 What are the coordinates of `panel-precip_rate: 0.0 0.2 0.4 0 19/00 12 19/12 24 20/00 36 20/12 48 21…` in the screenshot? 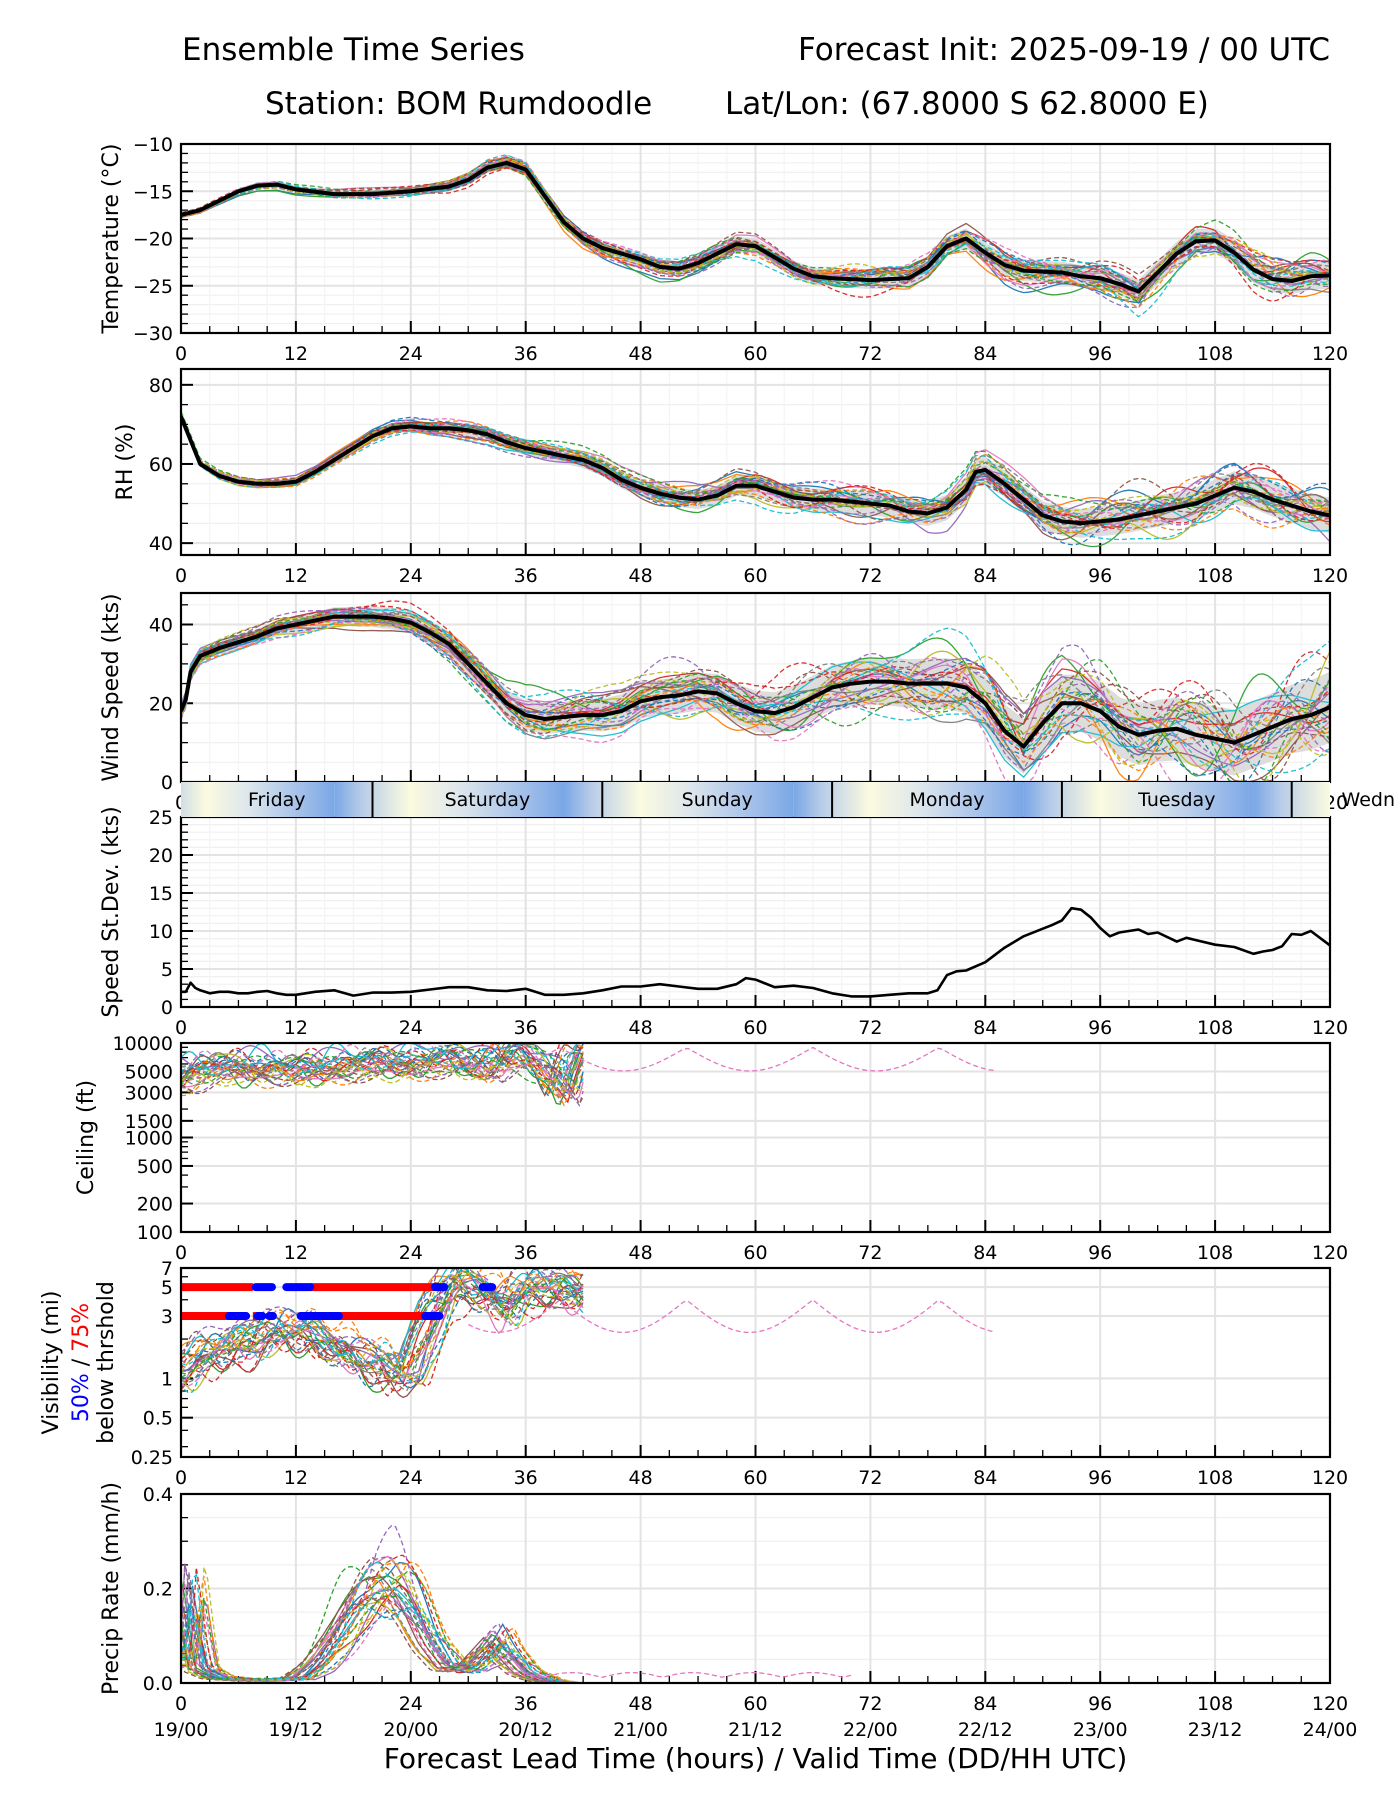 It's located at (728, 1628).